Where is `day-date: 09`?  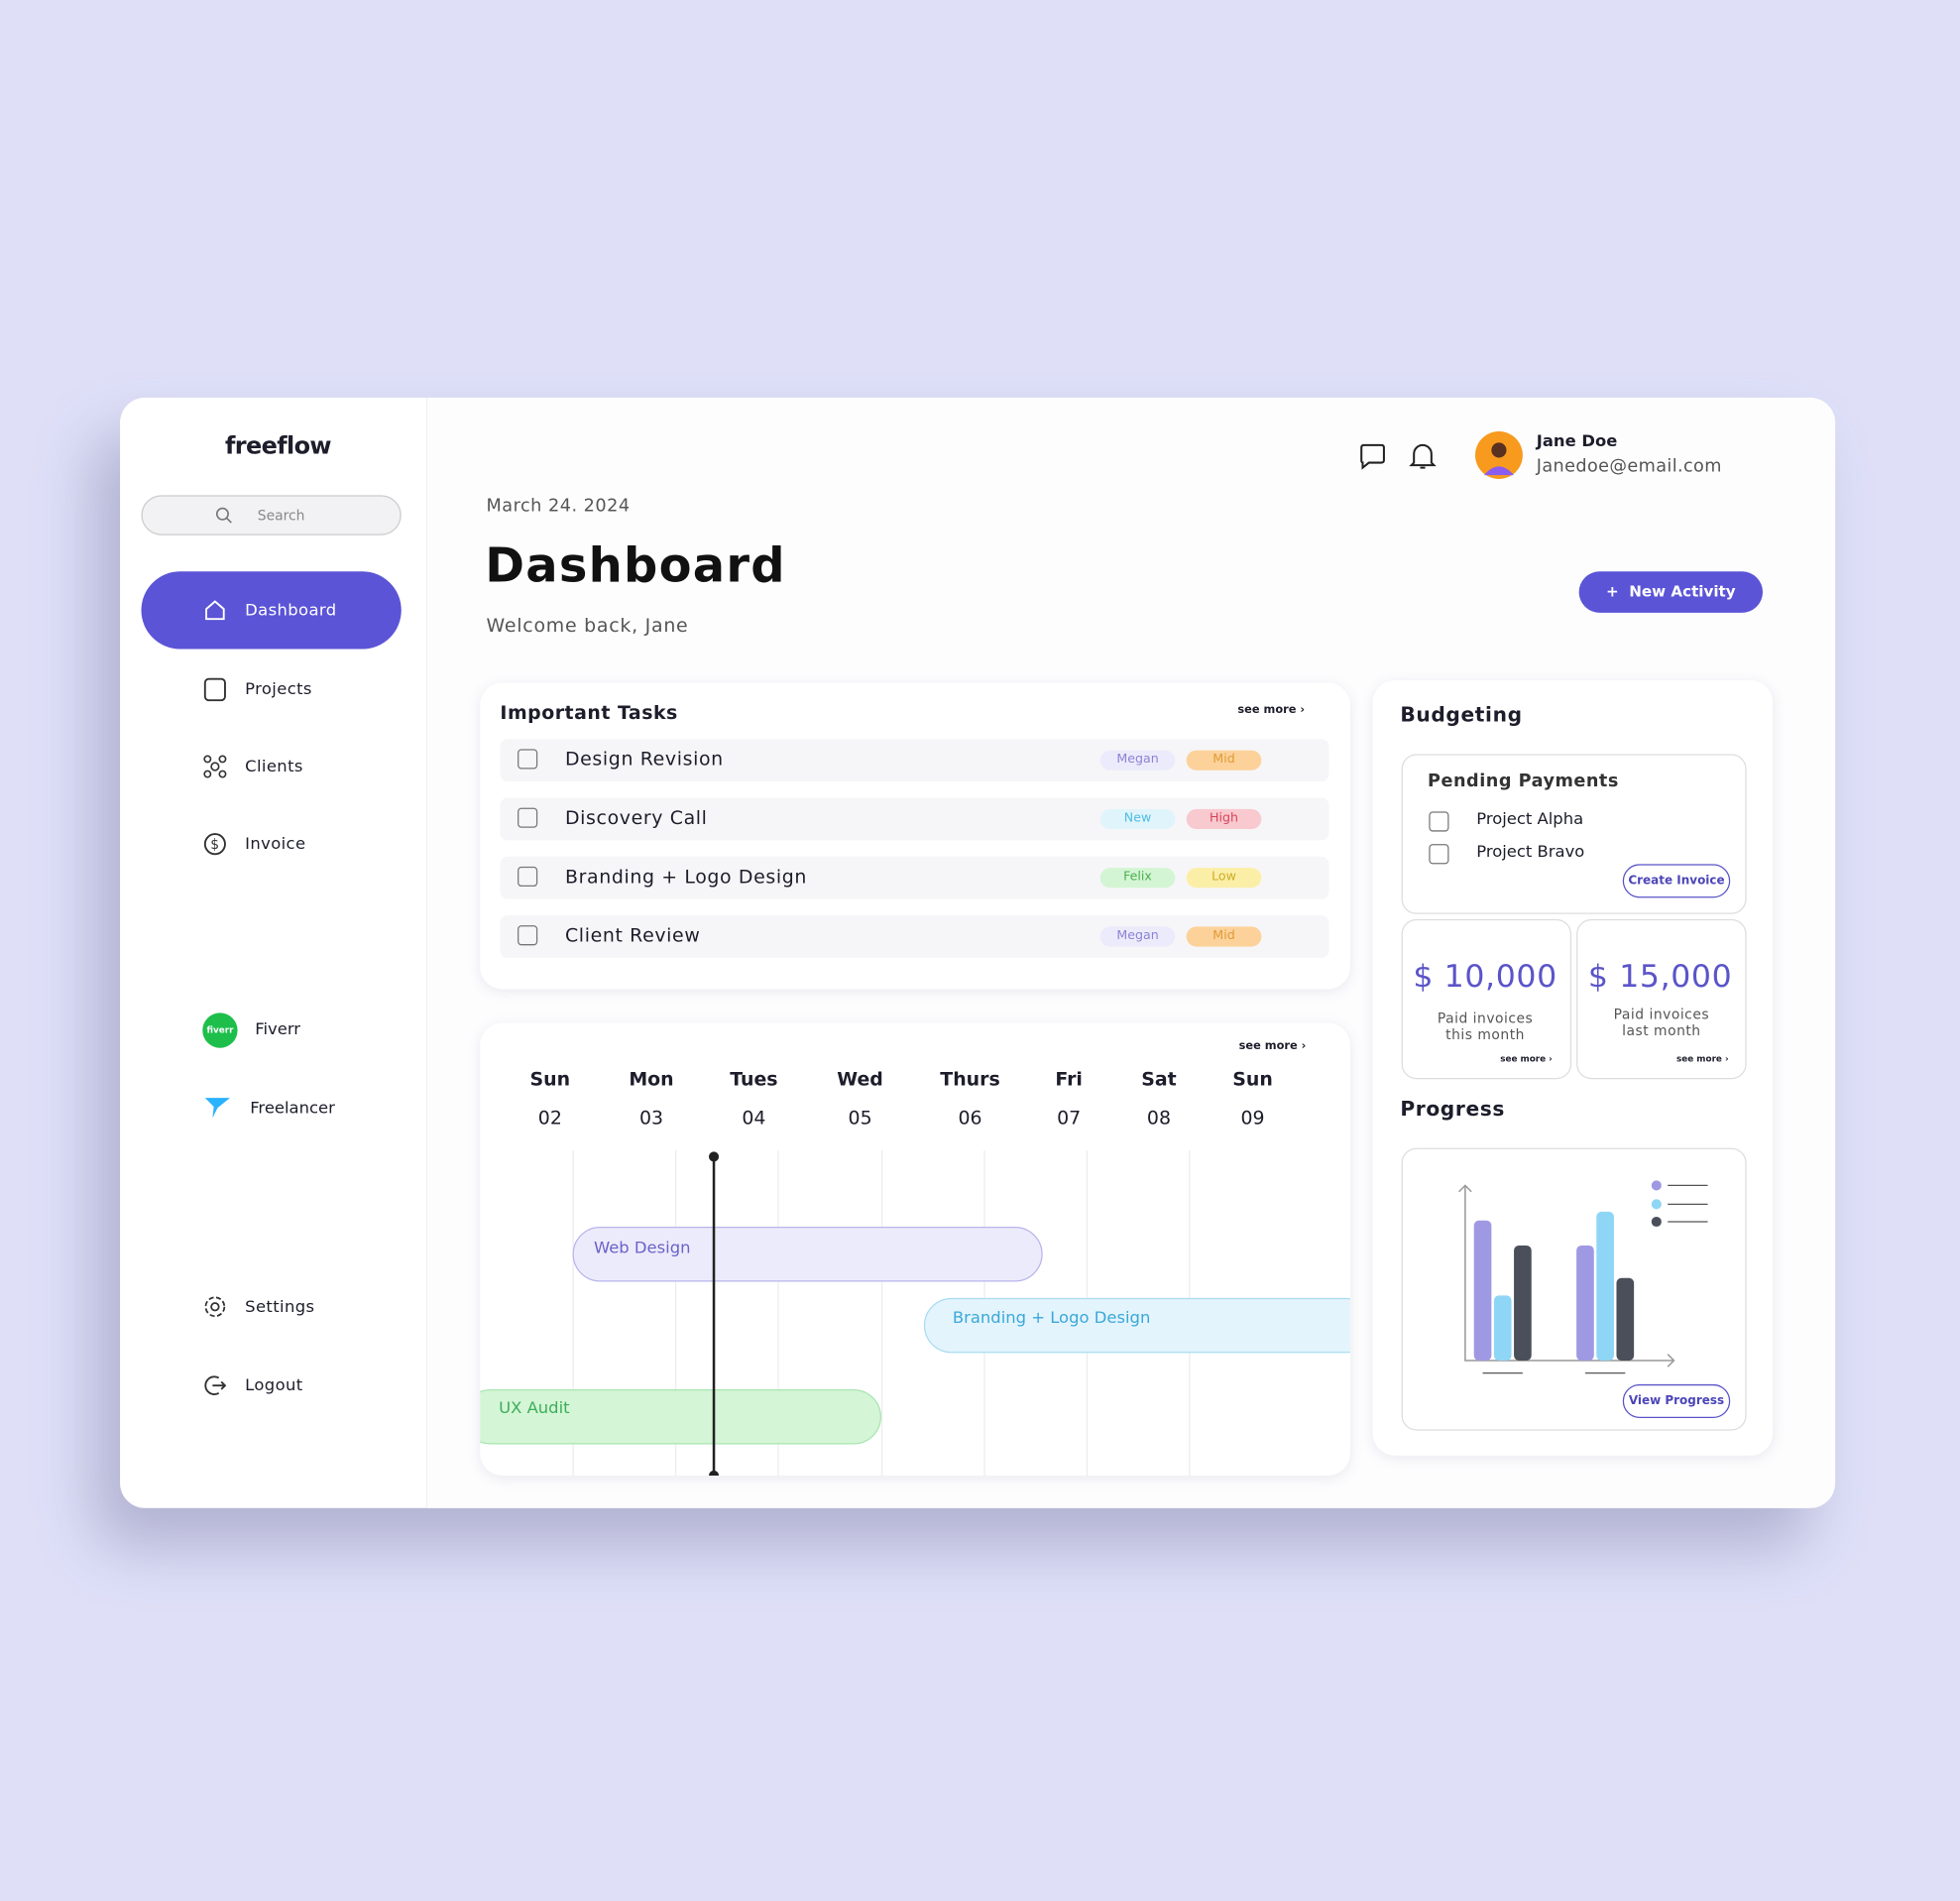 day-date: 09 is located at coordinates (1252, 1117).